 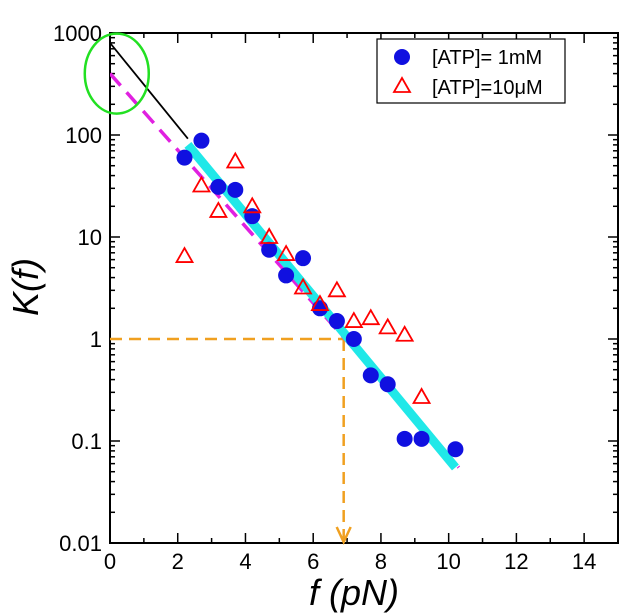 What do you see at coordinates (402, 84) in the screenshot?
I see `legend-marker-triangle` at bounding box center [402, 84].